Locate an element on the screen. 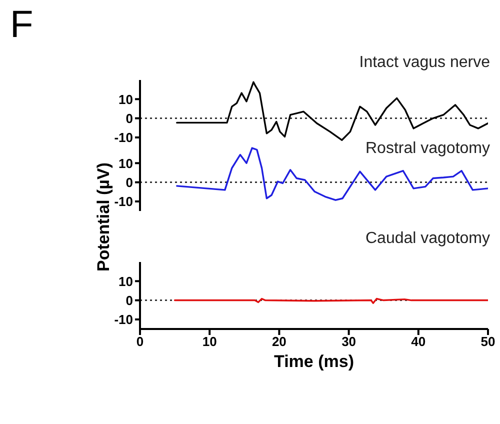  x-tick-label: 30 is located at coordinates (349, 342).